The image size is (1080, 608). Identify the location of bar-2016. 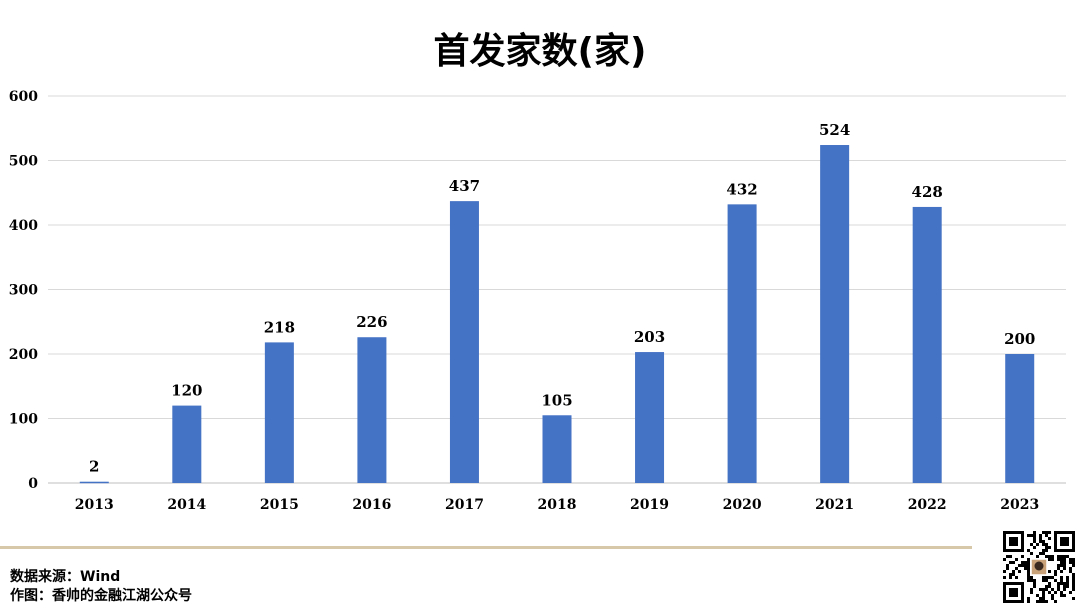
(372, 410).